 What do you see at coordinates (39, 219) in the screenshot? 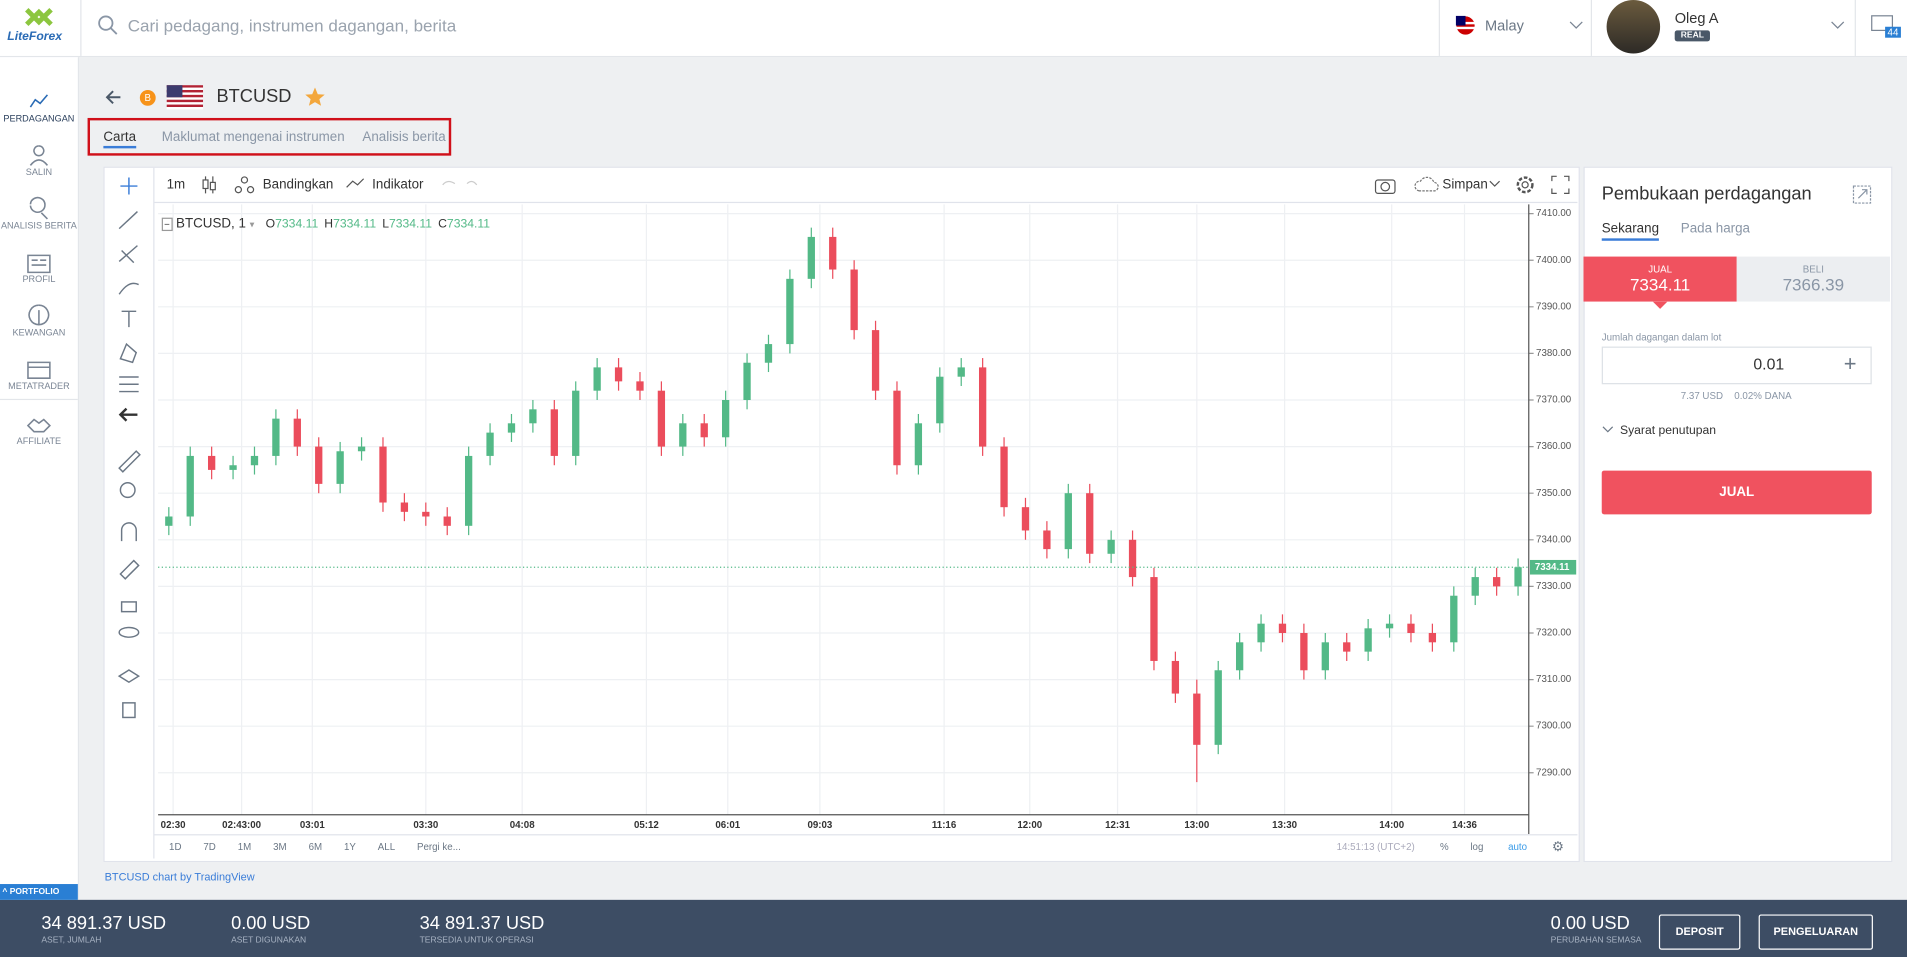
I see `nav-item: ANALISIS BERITA` at bounding box center [39, 219].